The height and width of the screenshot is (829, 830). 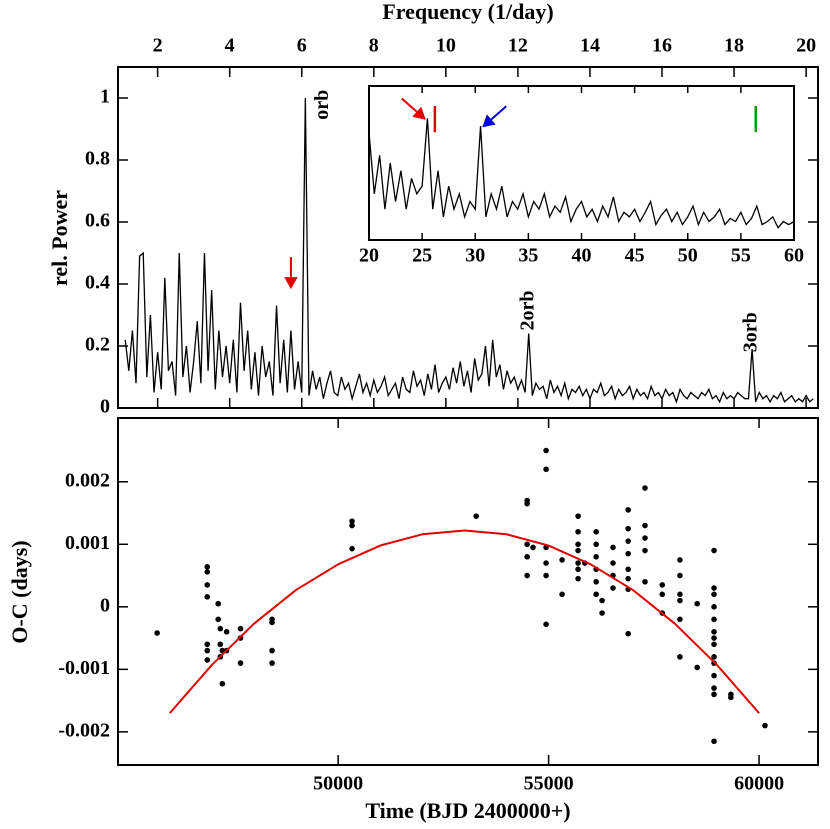 I want to click on x-tick-label: 55, so click(x=741, y=256).